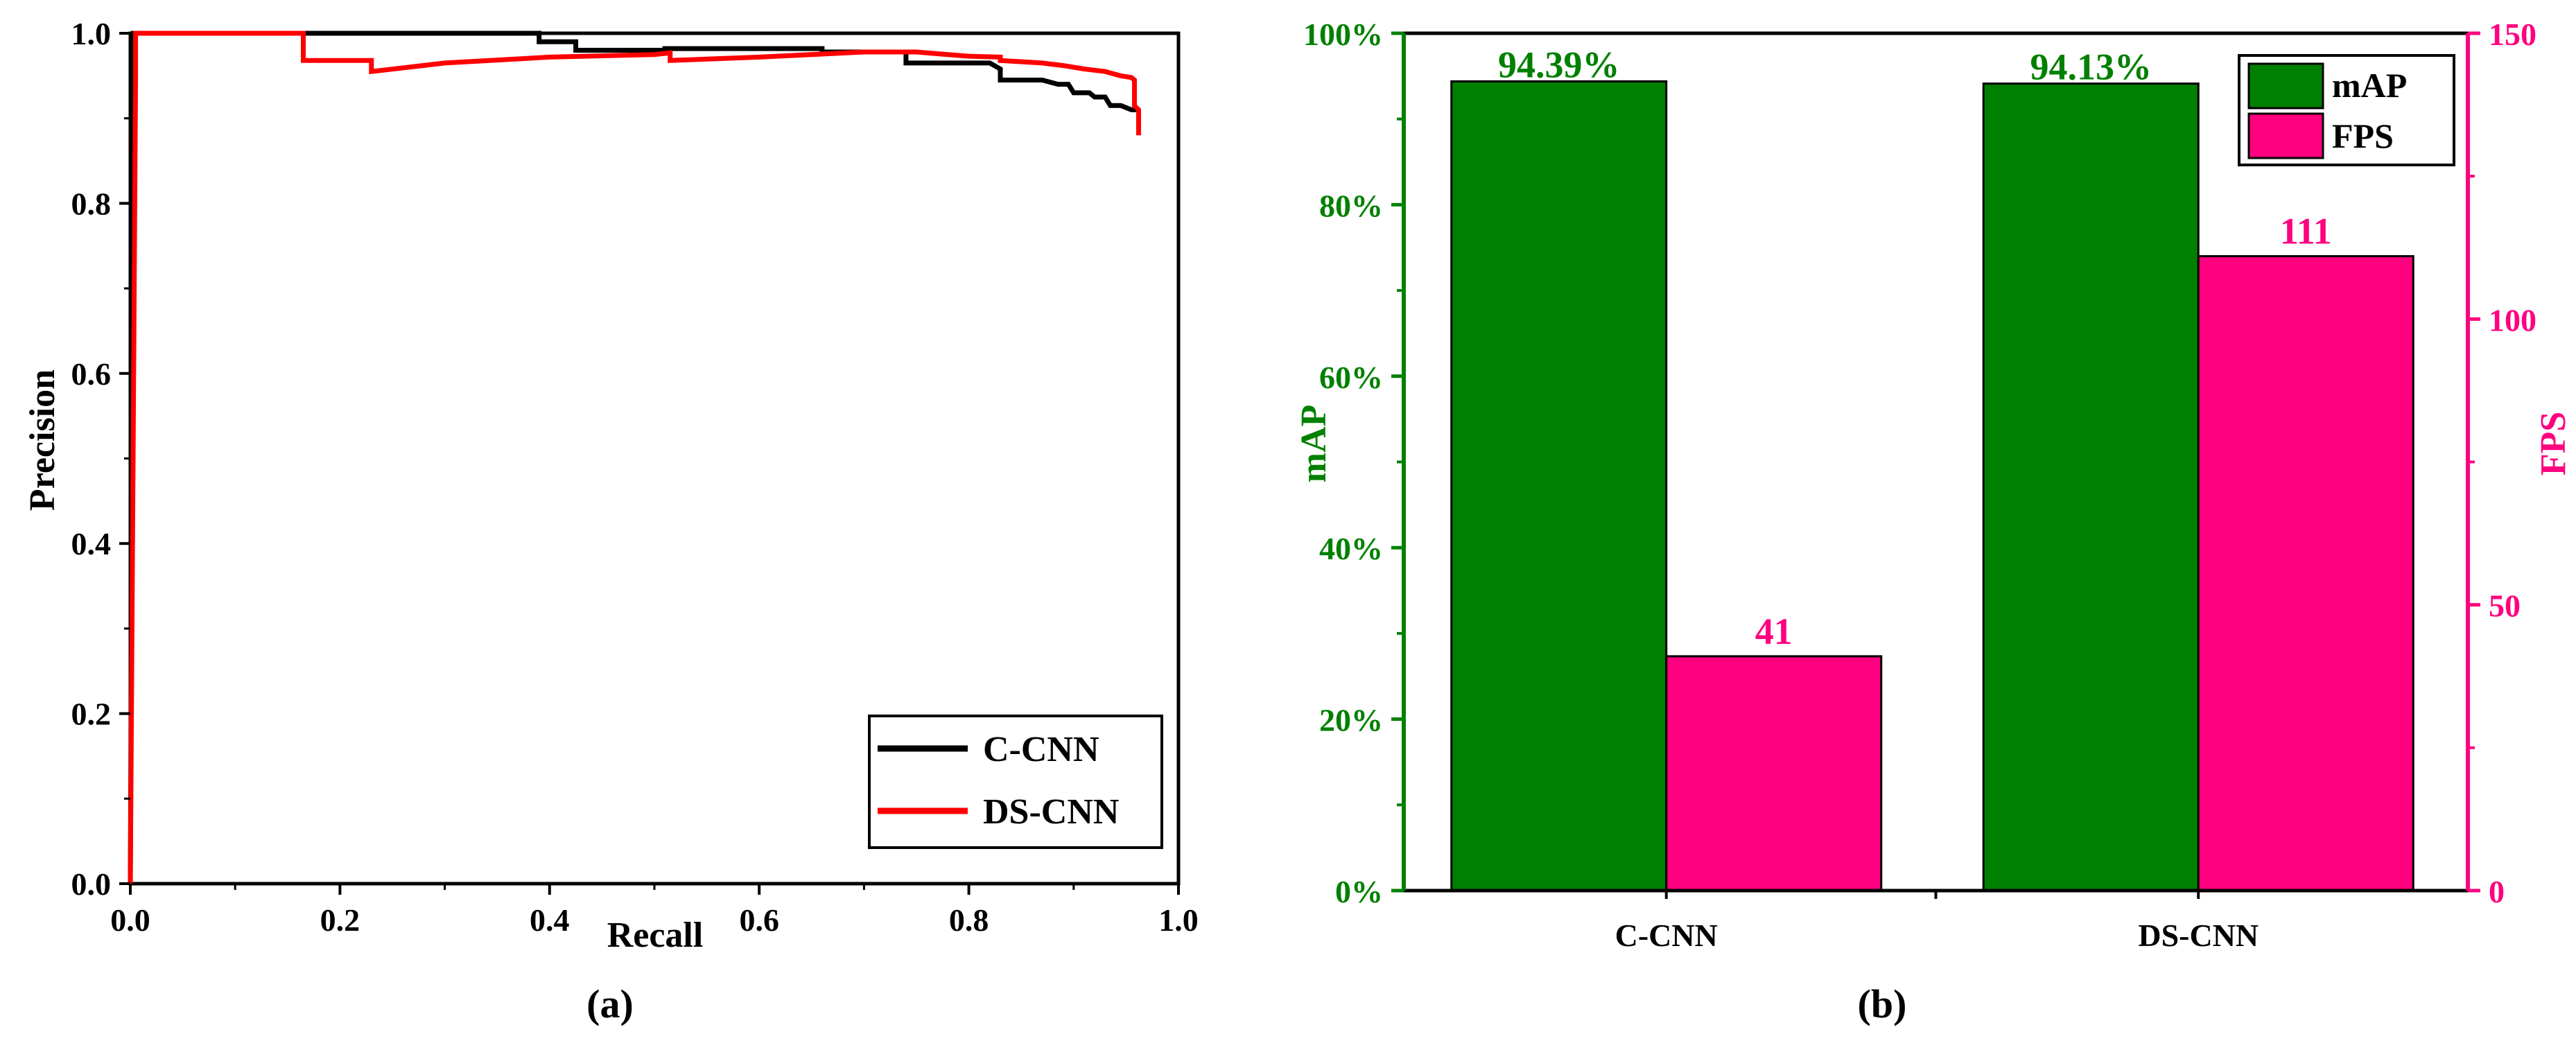  What do you see at coordinates (91, 714) in the screenshot?
I see `y-tick-label: 0.2` at bounding box center [91, 714].